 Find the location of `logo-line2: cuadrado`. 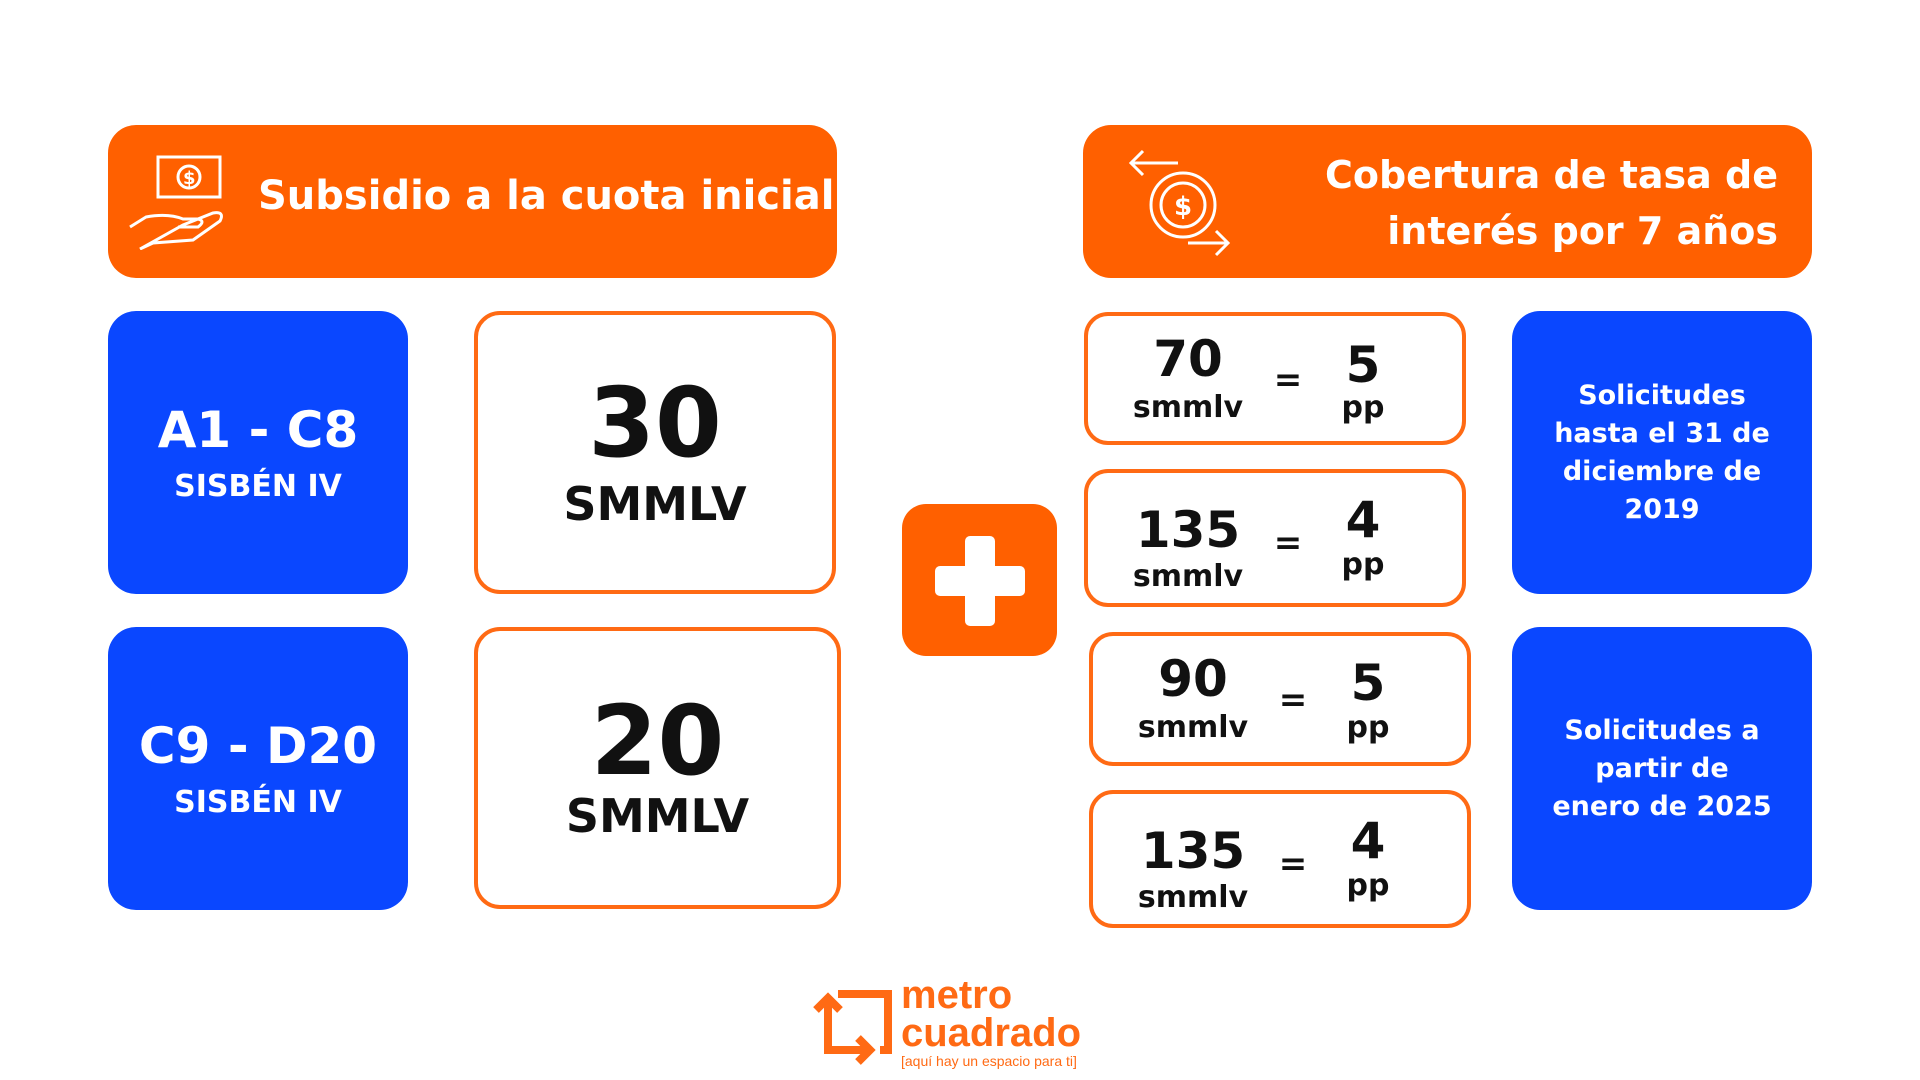

logo-line2: cuadrado is located at coordinates (991, 1033).